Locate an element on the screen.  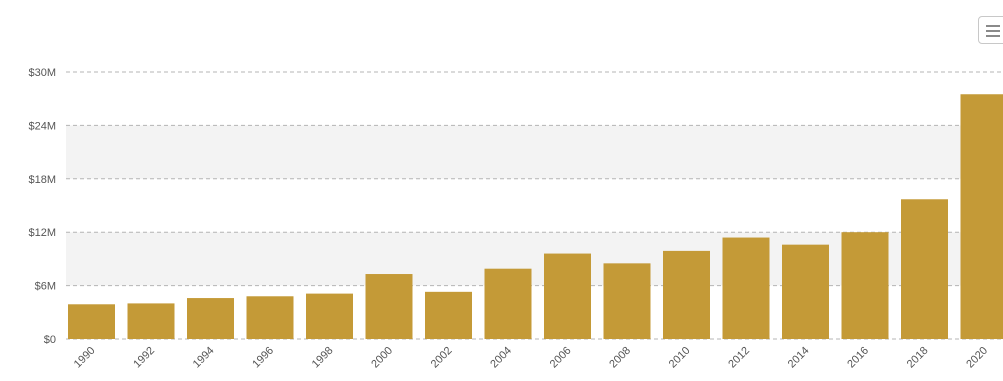
hamburger-menu-icon is located at coordinates (990, 30).